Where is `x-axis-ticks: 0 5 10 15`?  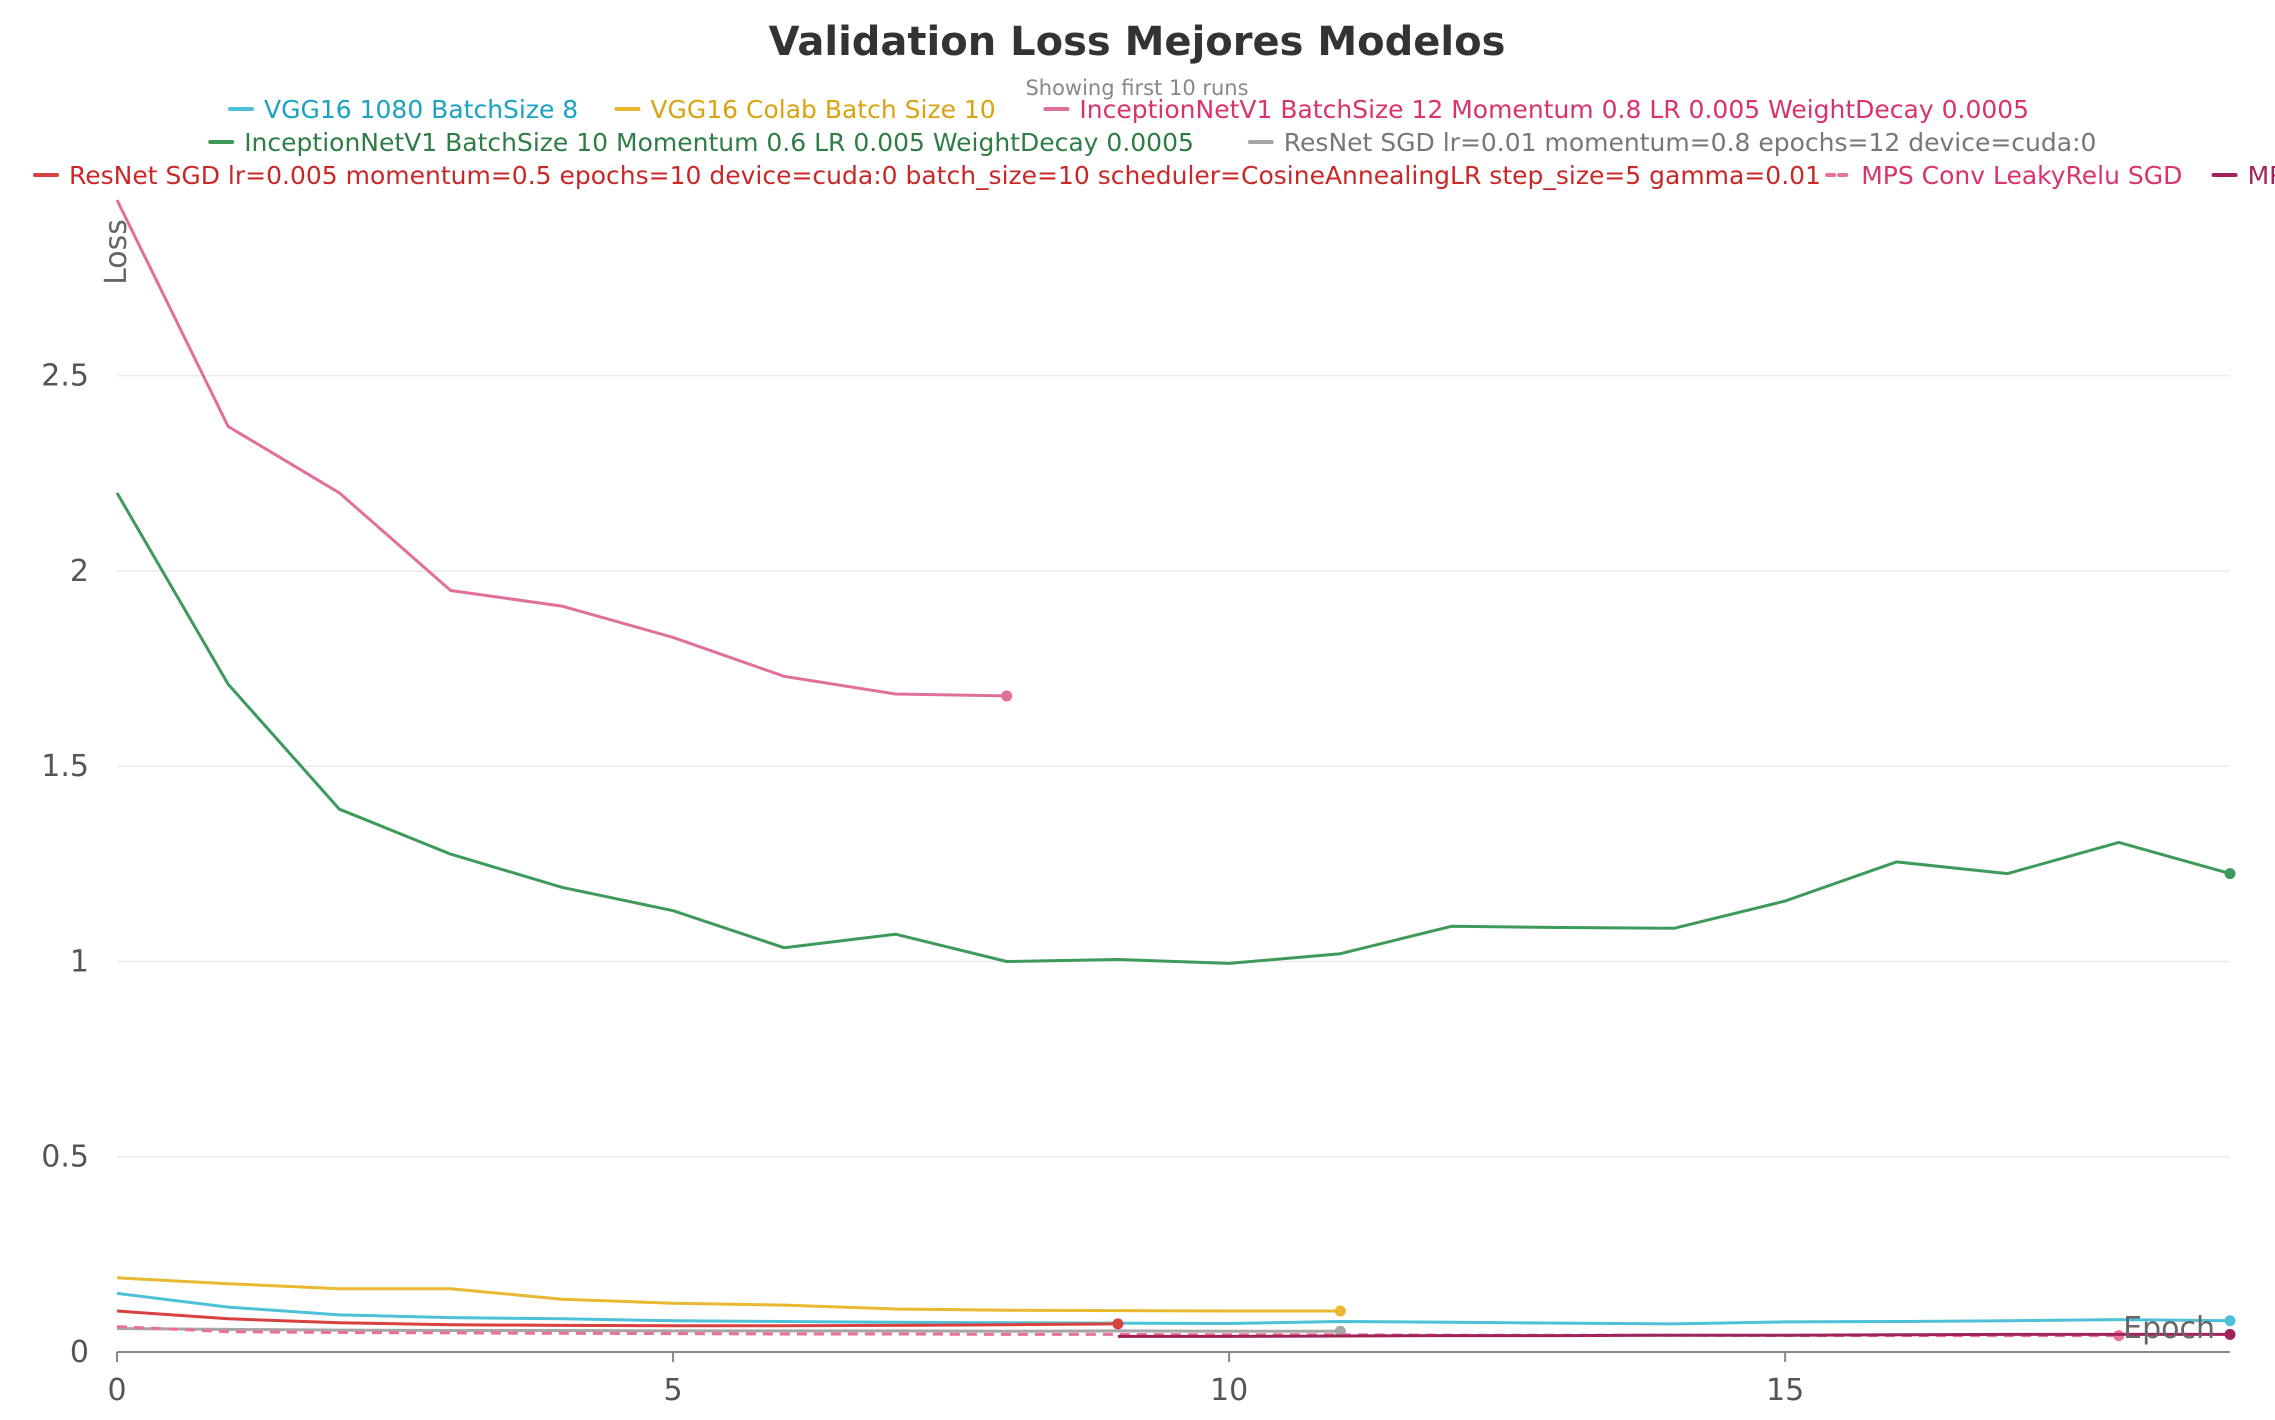
x-axis-ticks: 0 5 10 15 is located at coordinates (955, 1380).